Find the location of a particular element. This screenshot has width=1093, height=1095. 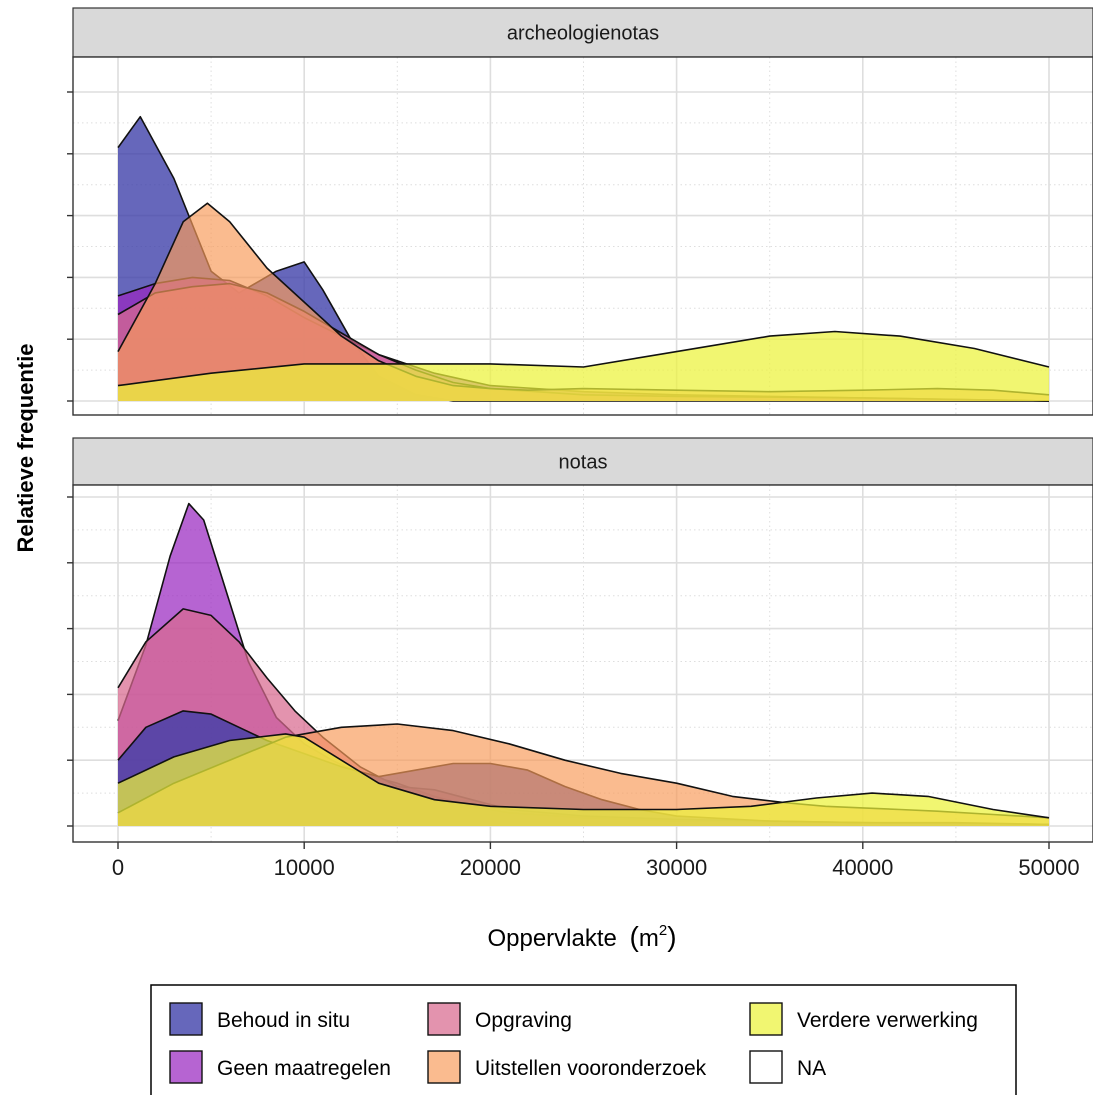

legend-item-opgraving: Opgraving is located at coordinates (499, 1019).